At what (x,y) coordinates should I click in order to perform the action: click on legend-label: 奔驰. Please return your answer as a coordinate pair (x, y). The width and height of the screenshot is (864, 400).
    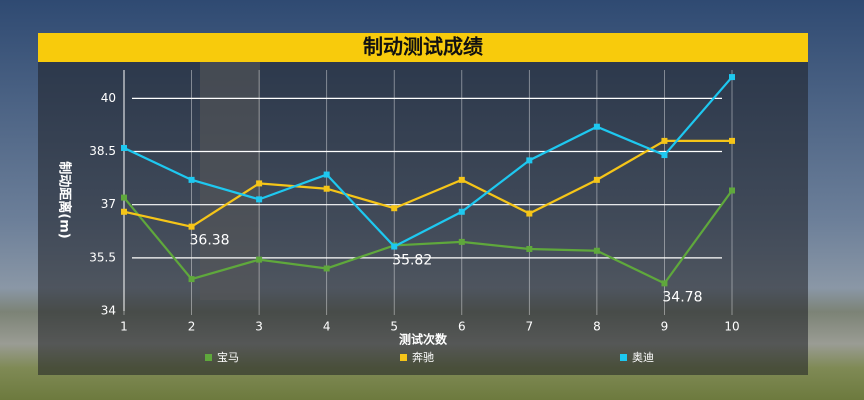
    Looking at the image, I should click on (423, 357).